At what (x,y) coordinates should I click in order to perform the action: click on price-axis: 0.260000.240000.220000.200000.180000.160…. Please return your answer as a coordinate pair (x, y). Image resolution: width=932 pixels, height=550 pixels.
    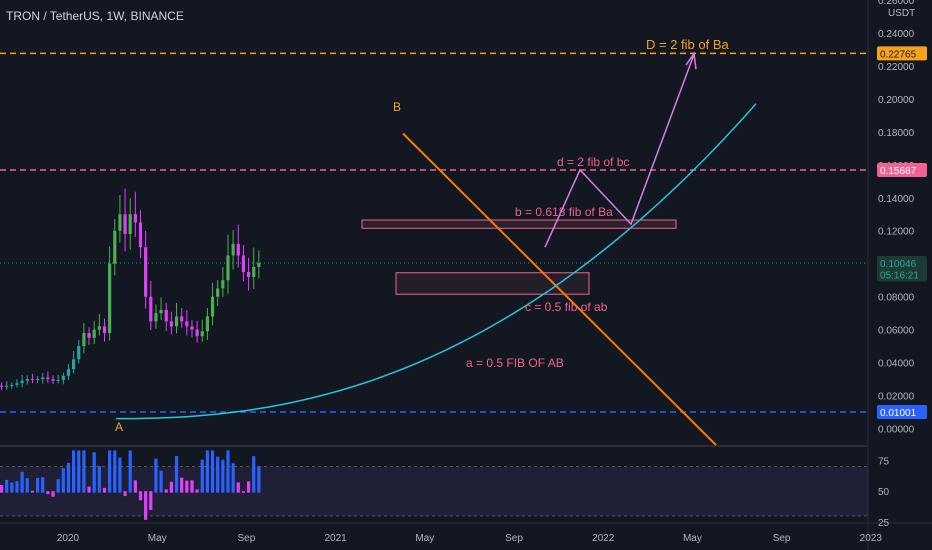
    Looking at the image, I should click on (902, 264).